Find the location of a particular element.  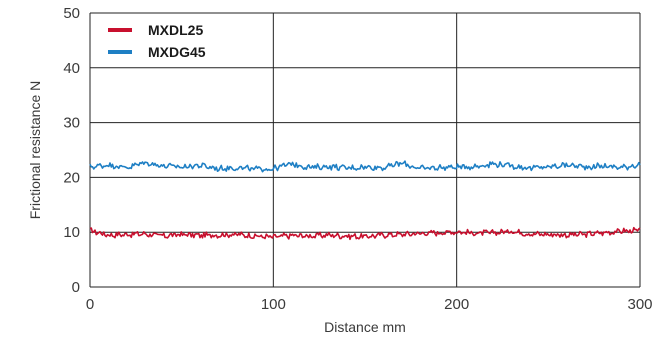

x-tick-label: 300 is located at coordinates (639, 304).